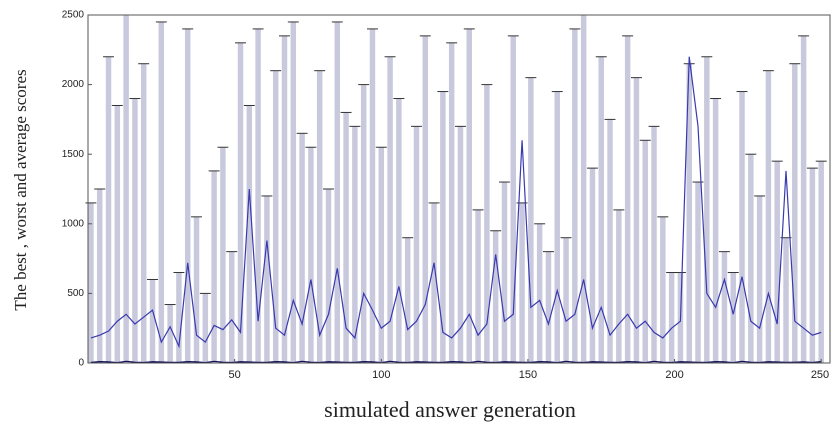 The height and width of the screenshot is (432, 835). What do you see at coordinates (456, 362) in the screenshot?
I see `series-line` at bounding box center [456, 362].